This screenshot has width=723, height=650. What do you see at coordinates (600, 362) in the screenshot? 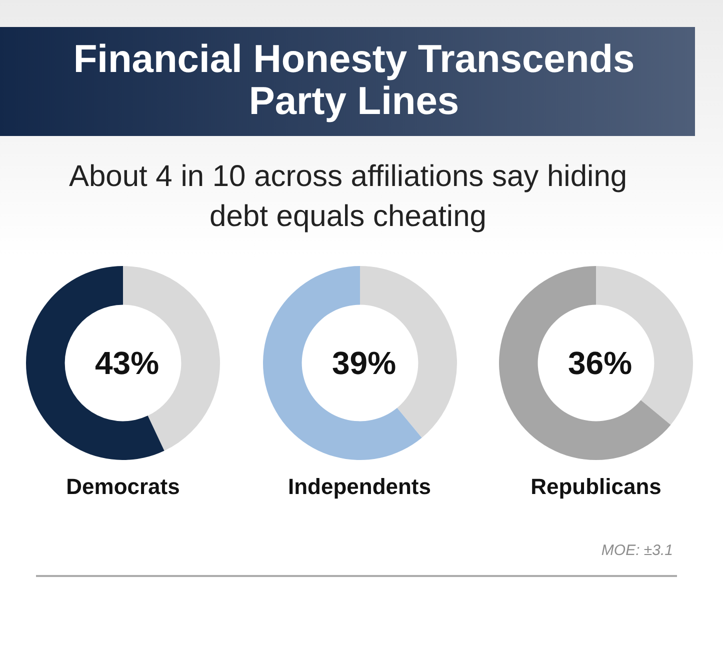
I see `data-label: 36%` at bounding box center [600, 362].